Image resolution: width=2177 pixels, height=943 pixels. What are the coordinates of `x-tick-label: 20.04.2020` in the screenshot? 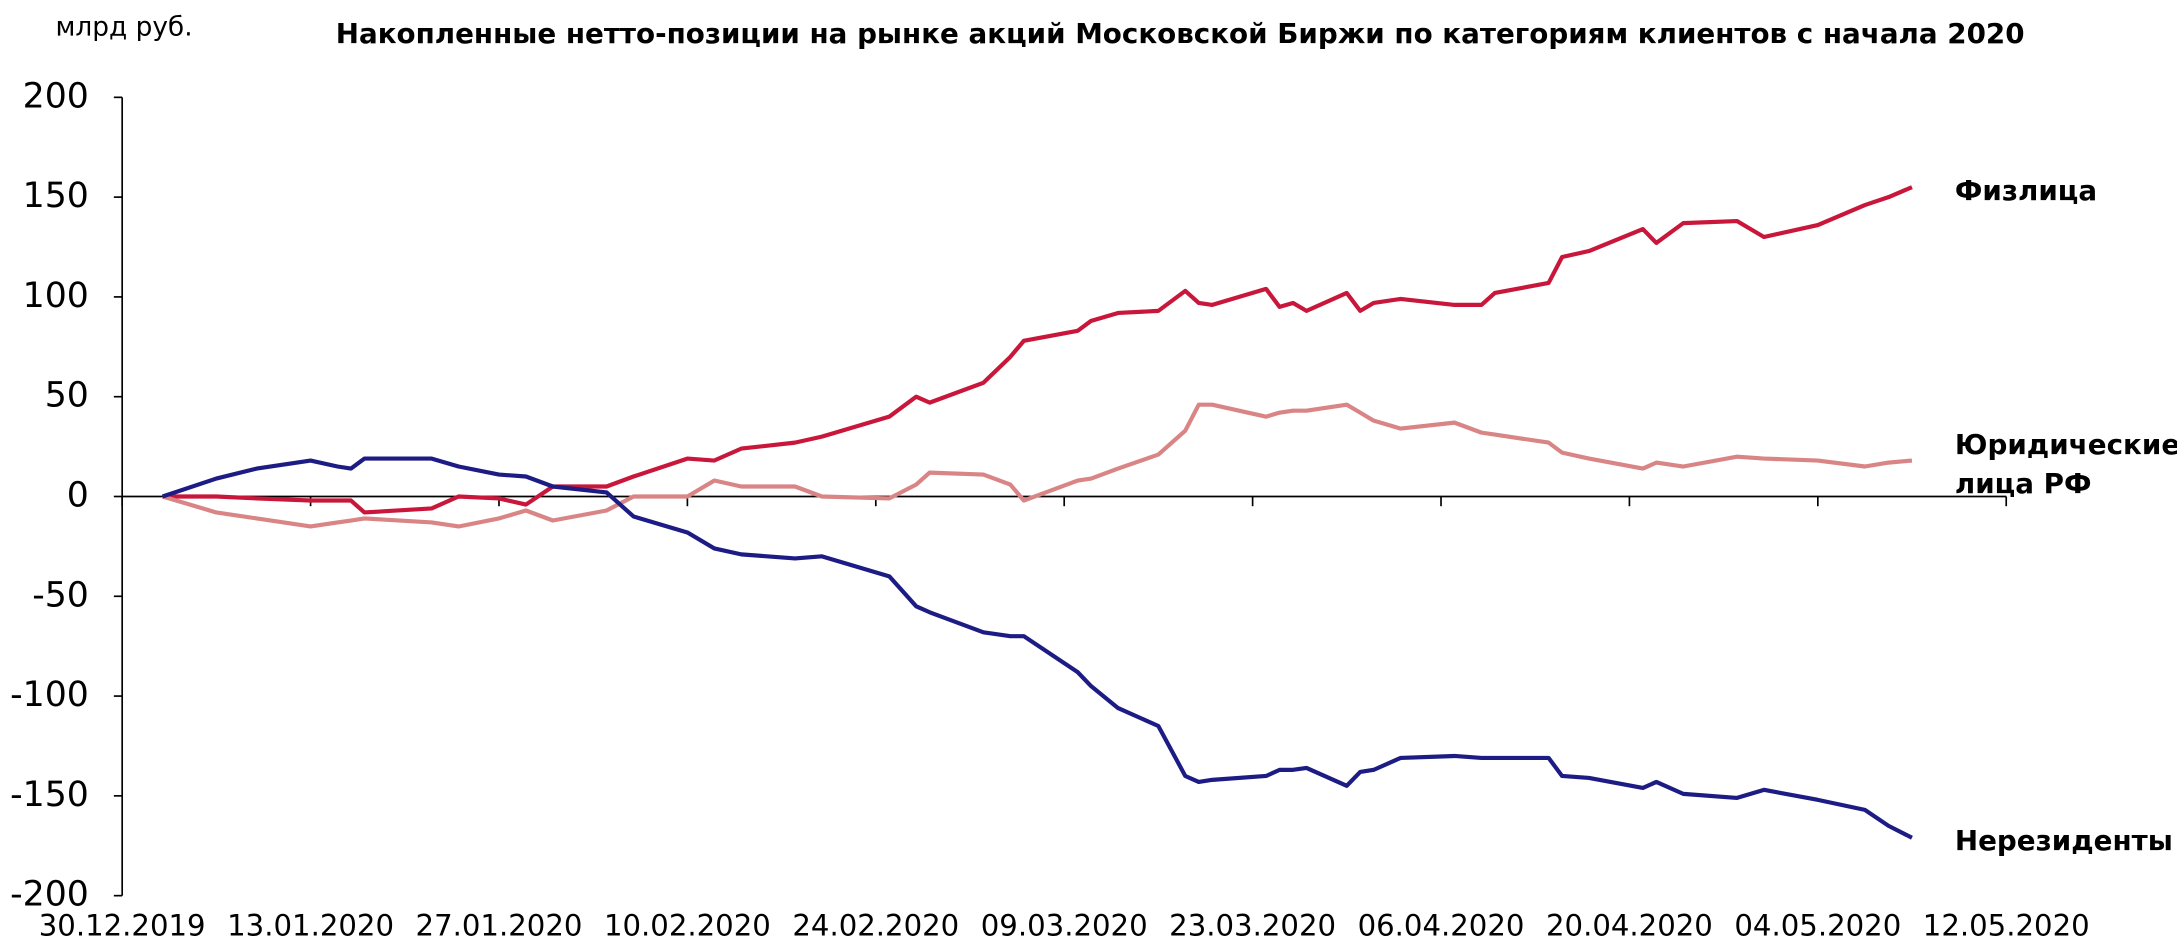 It's located at (1629, 926).